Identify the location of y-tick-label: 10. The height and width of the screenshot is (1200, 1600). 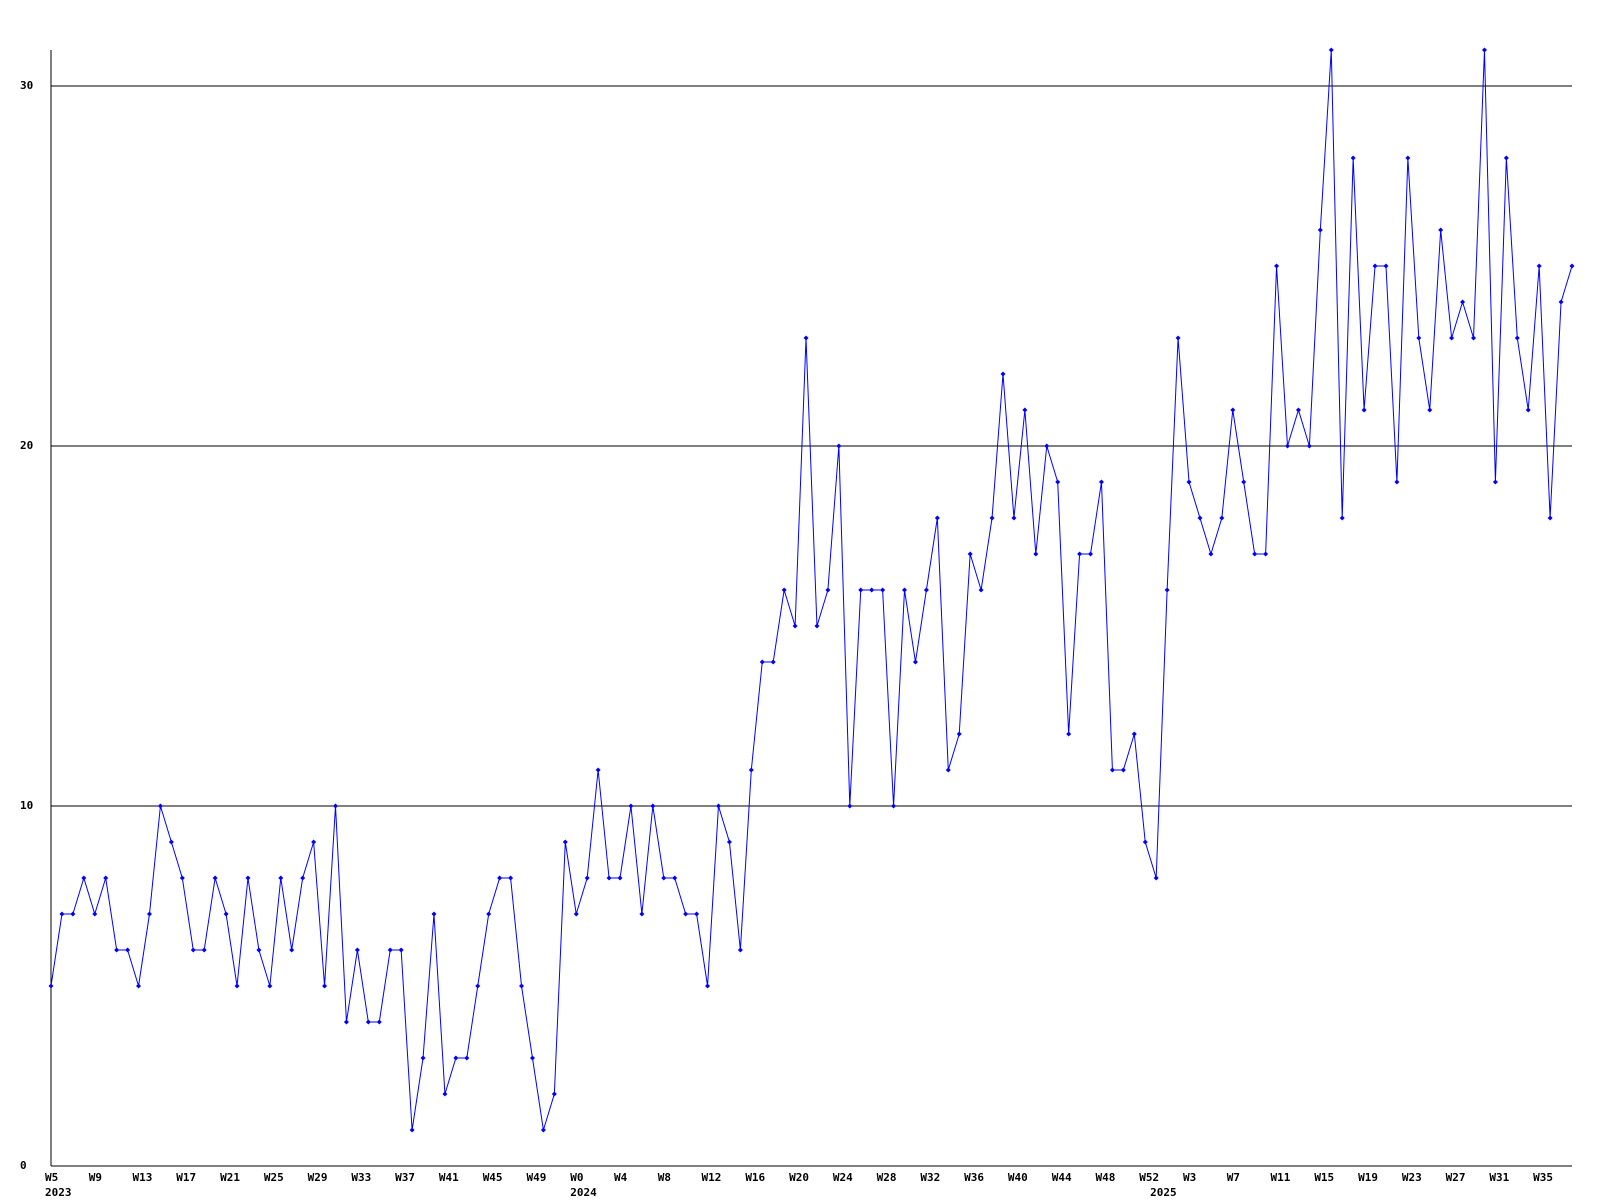
(26, 805).